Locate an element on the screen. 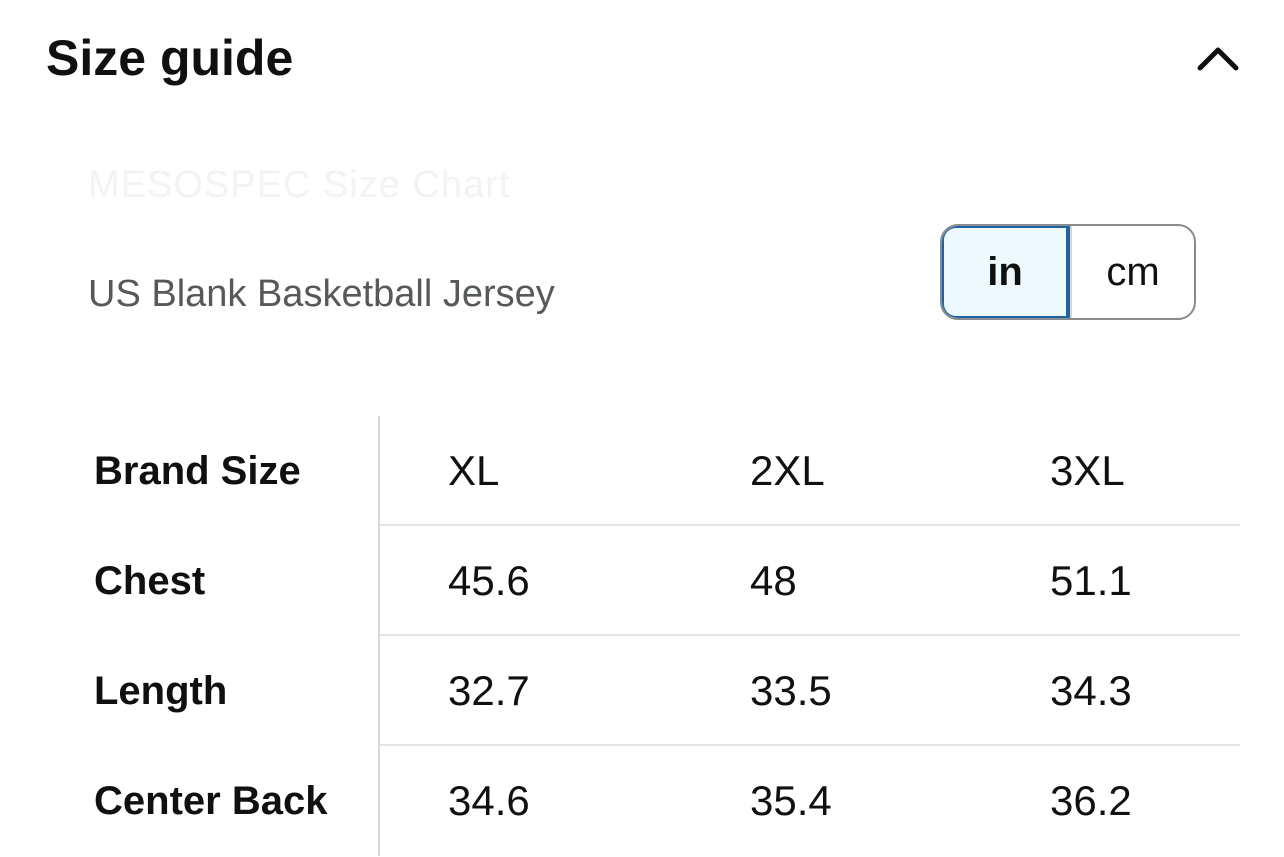  table-row: Chest 45.6 48 51.1 is located at coordinates (643, 581).